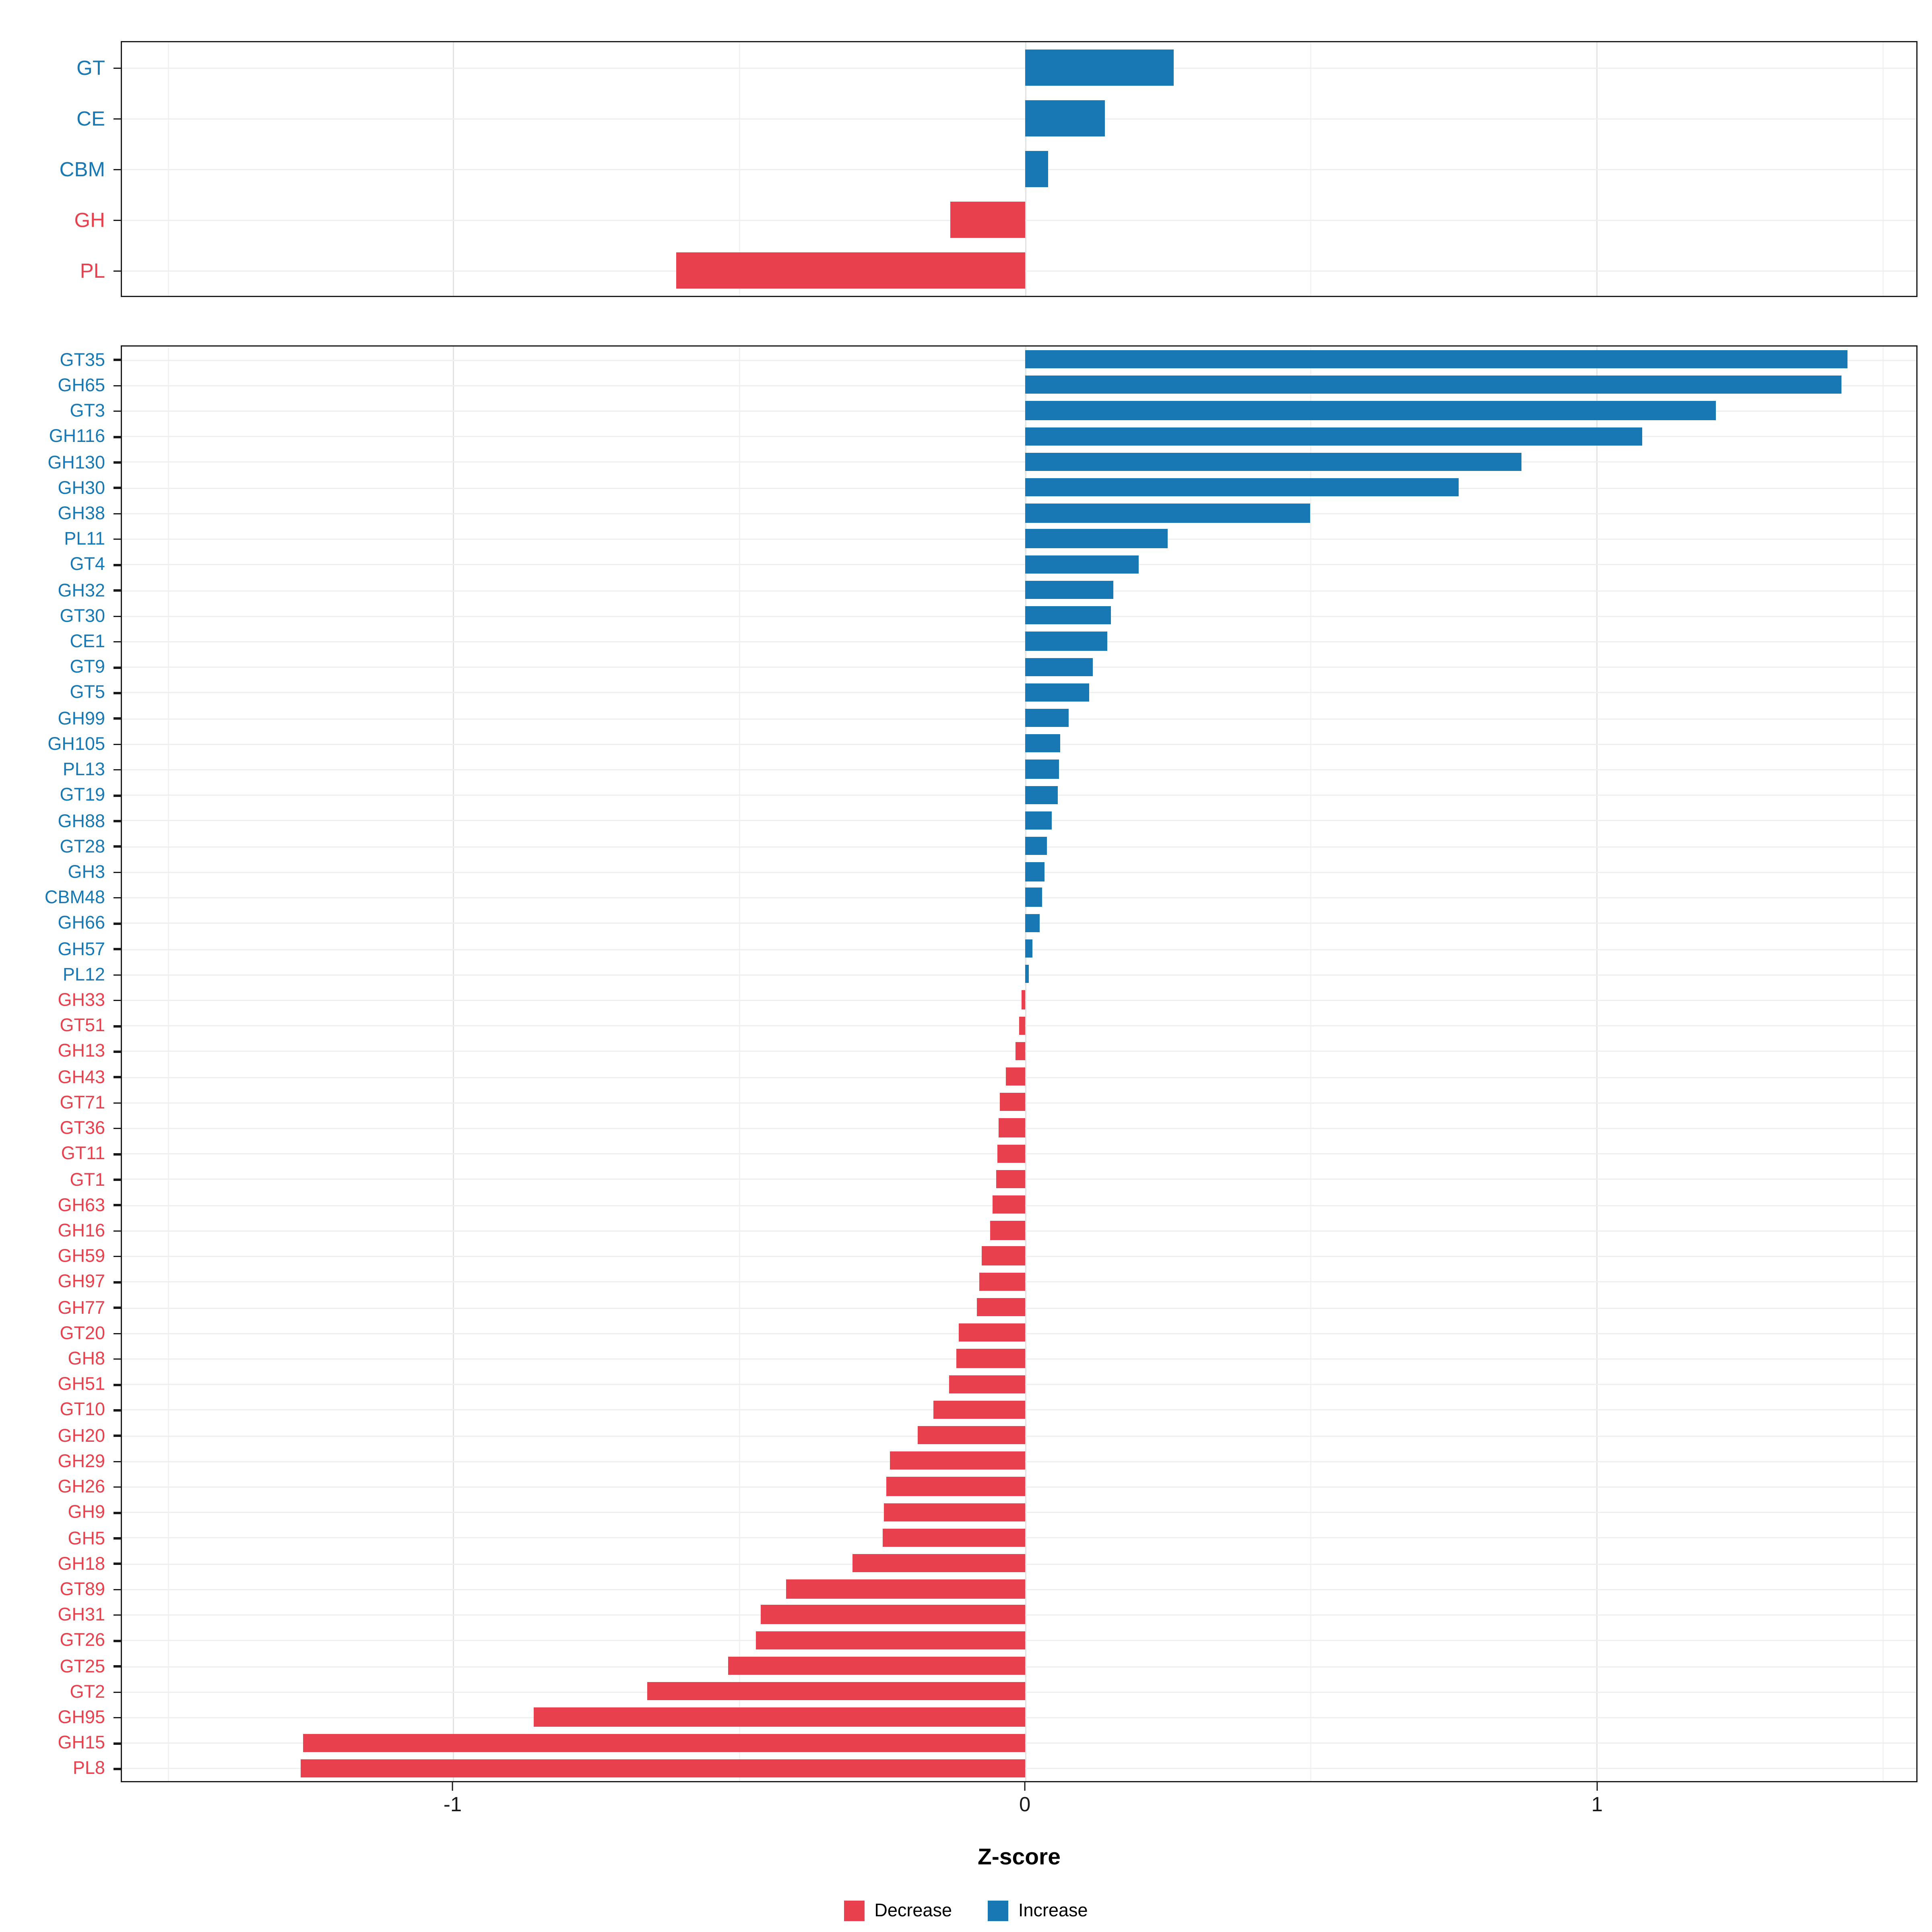 This screenshot has width=1932, height=1932. Describe the element at coordinates (60, 719) in the screenshot. I see `y-label-row: GH99` at that location.